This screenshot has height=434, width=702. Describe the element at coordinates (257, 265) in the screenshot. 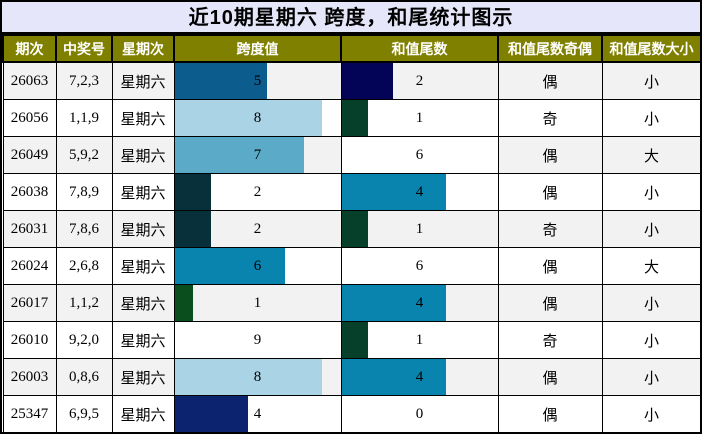

I see `span-value: 6` at that location.